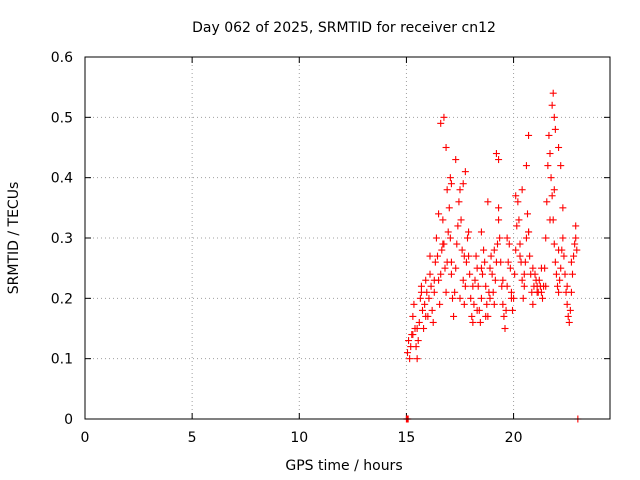 The image size is (640, 480). I want to click on x-tick-label: 10, so click(299, 438).